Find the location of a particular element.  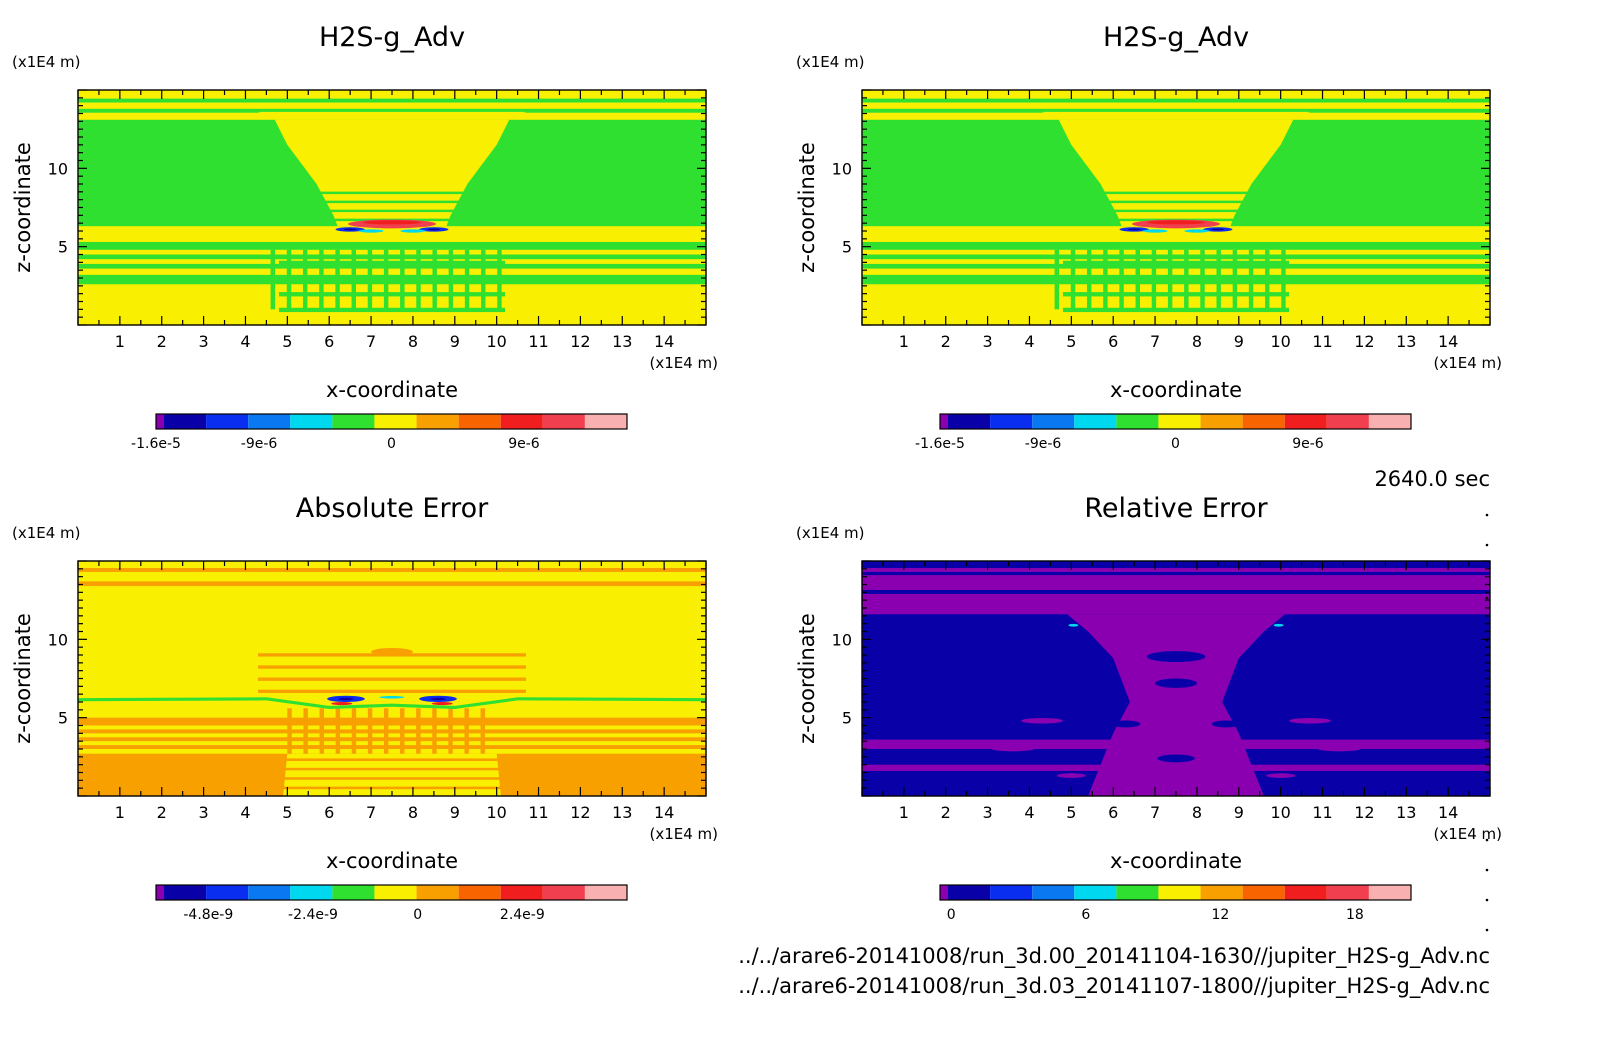

x-tick-label: 11 is located at coordinates (538, 341).